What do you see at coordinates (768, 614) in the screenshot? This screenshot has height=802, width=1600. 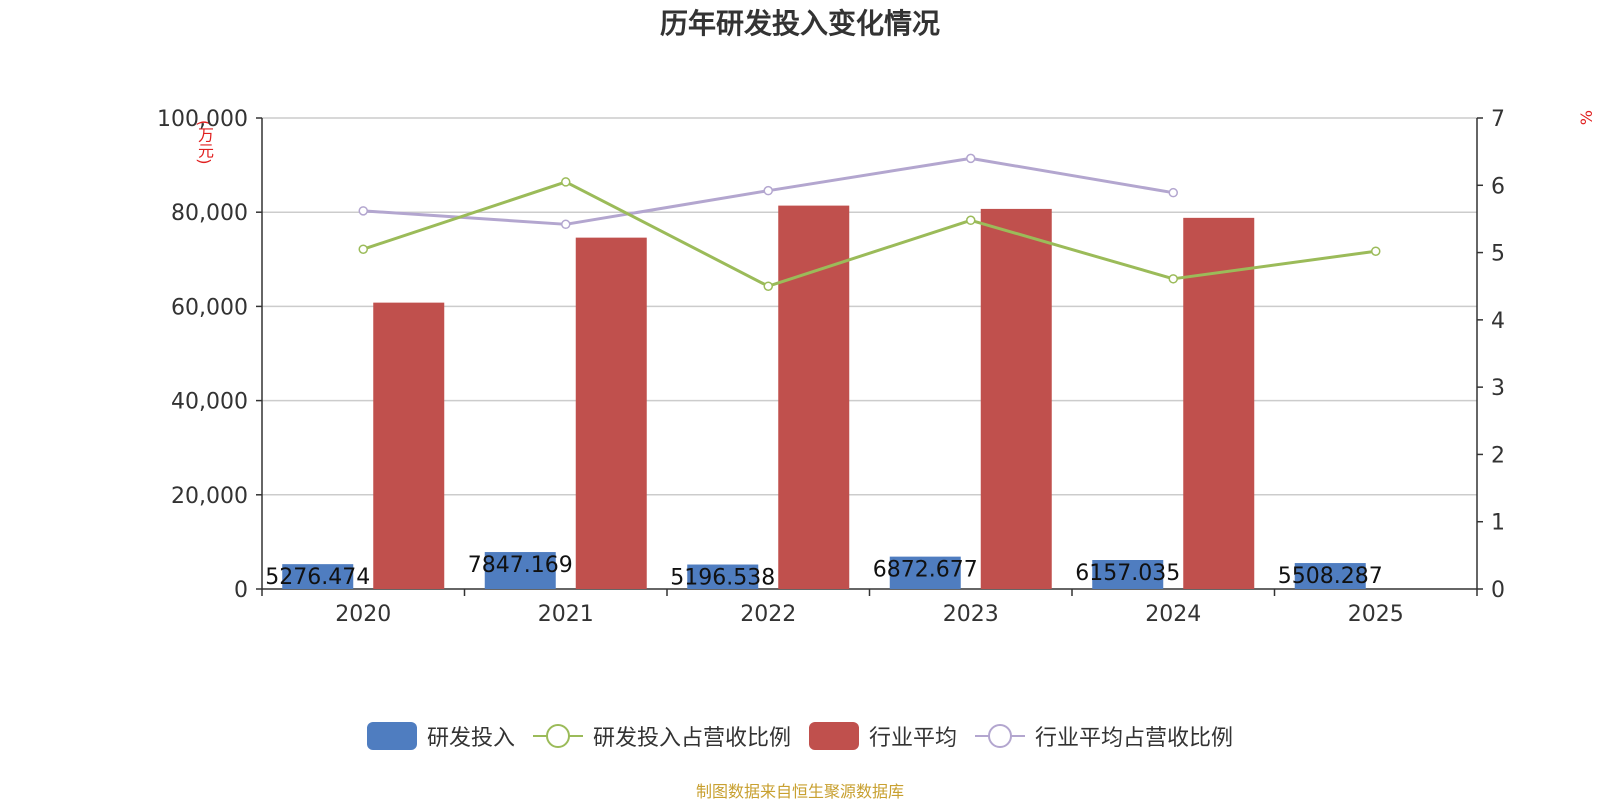 I see `x-axis-tick-label: 2022` at bounding box center [768, 614].